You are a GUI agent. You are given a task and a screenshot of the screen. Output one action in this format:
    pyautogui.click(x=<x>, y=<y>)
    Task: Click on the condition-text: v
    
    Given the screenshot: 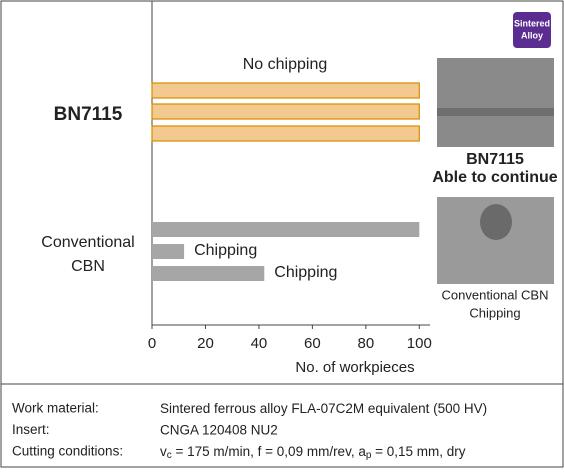 What is the action you would take?
    pyautogui.click(x=163, y=451)
    